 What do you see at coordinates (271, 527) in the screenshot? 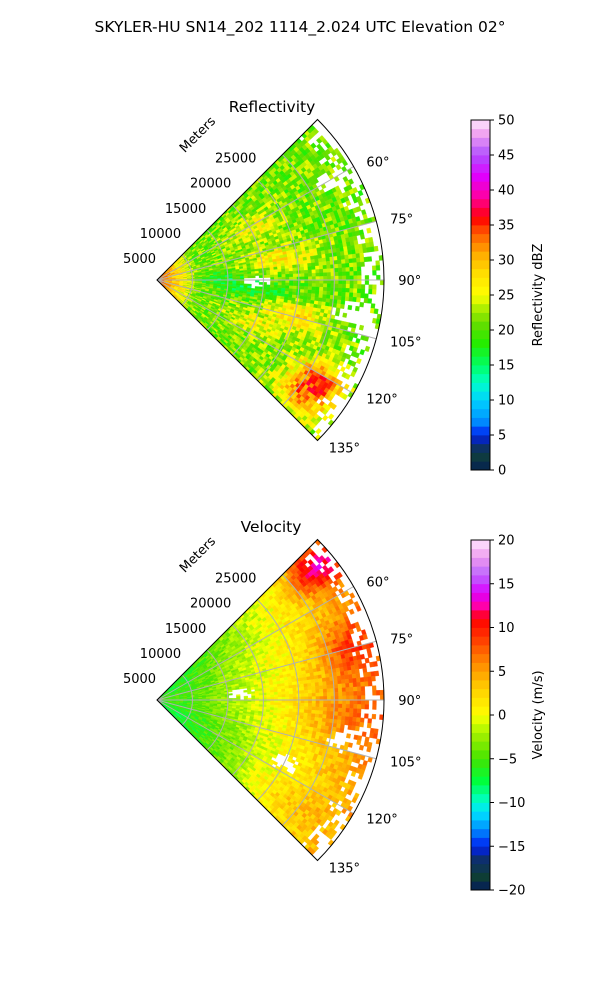
I see `velocity-title: Velocity` at bounding box center [271, 527].